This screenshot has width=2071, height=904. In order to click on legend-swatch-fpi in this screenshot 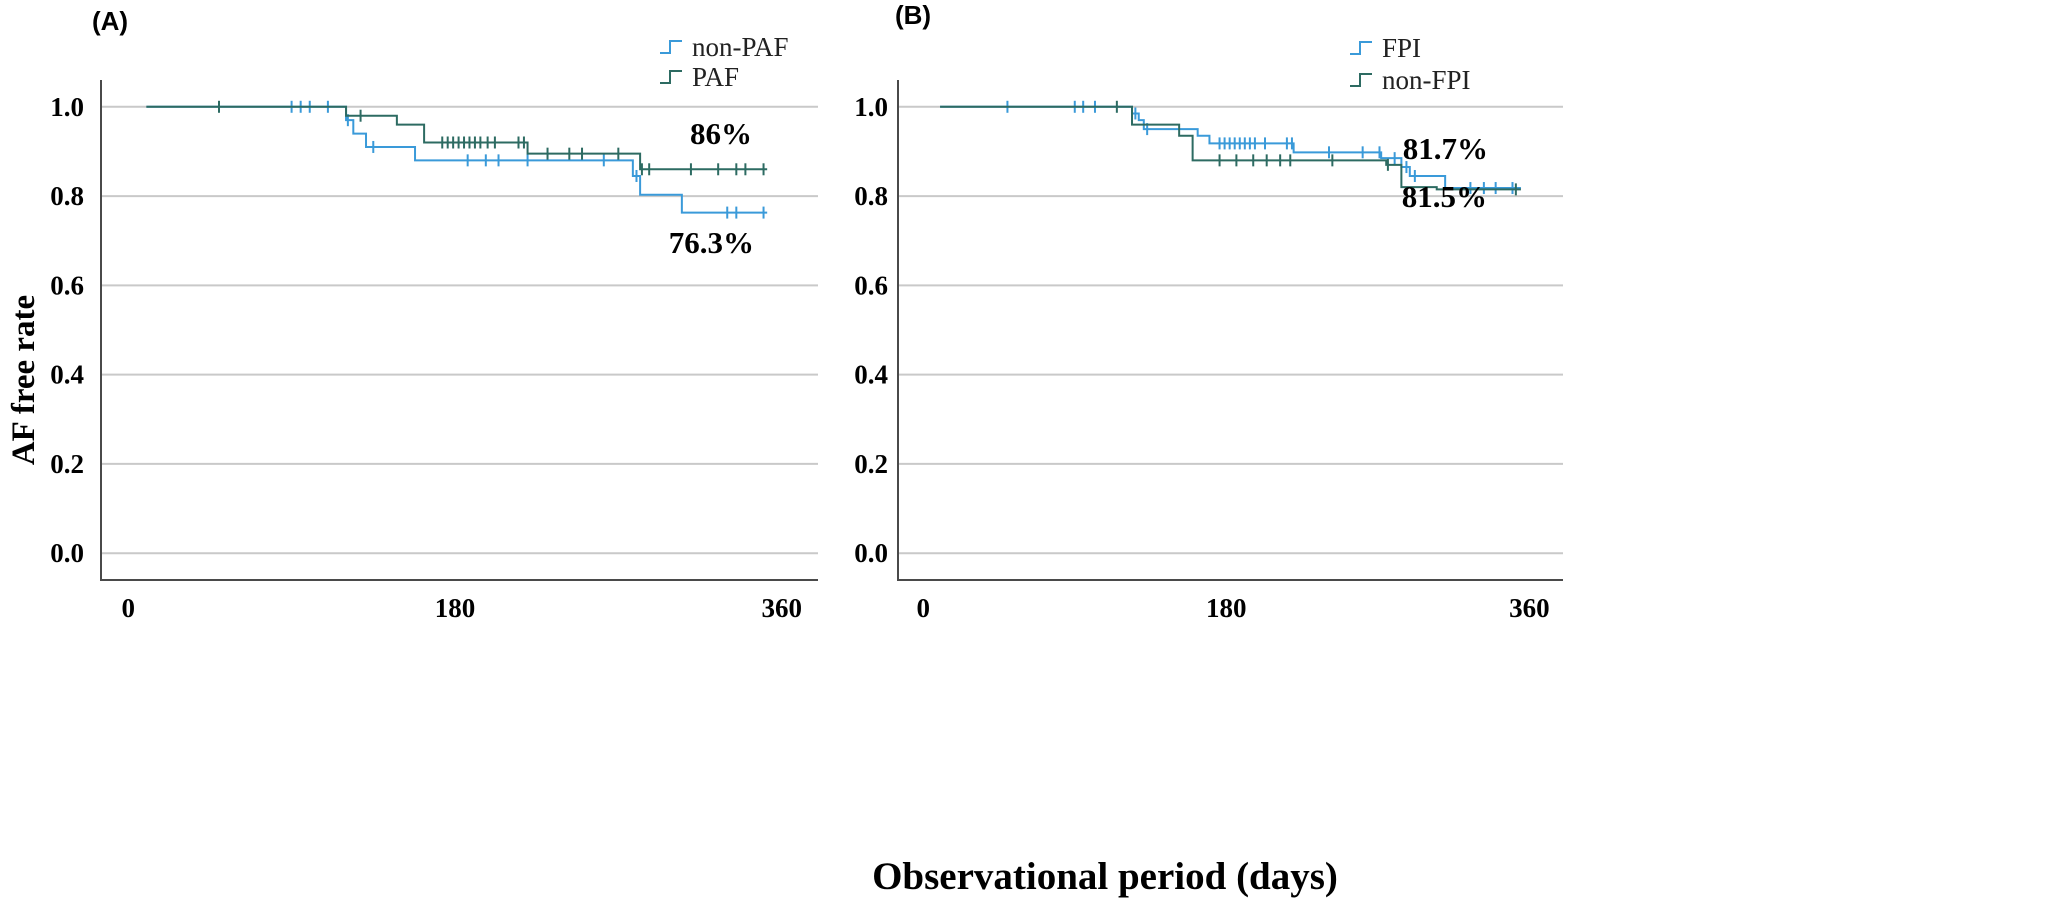, I will do `click(1361, 48)`.